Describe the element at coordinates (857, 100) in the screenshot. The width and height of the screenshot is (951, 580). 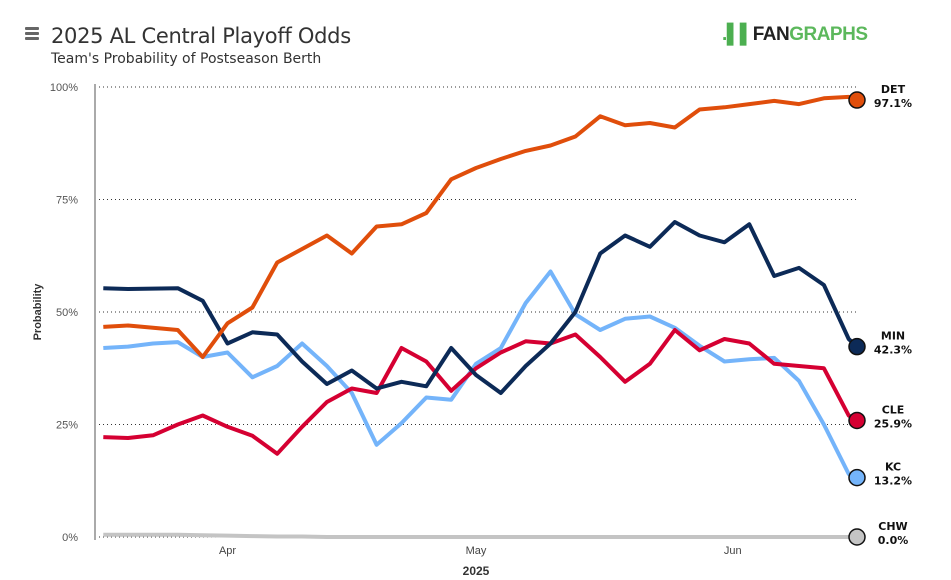
I see `end-marker-det` at that location.